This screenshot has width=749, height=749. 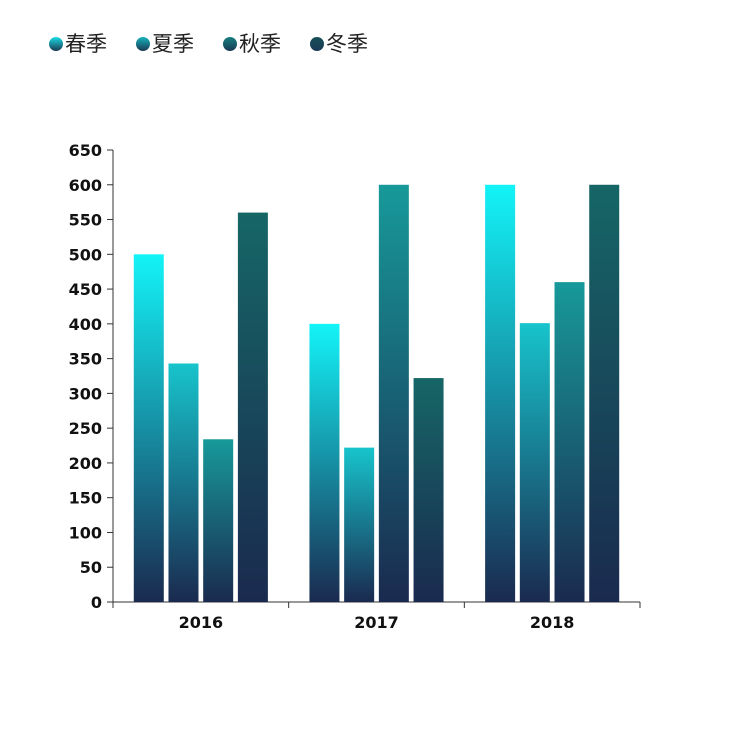 I want to click on x-tick-label: 2018, so click(x=552, y=622).